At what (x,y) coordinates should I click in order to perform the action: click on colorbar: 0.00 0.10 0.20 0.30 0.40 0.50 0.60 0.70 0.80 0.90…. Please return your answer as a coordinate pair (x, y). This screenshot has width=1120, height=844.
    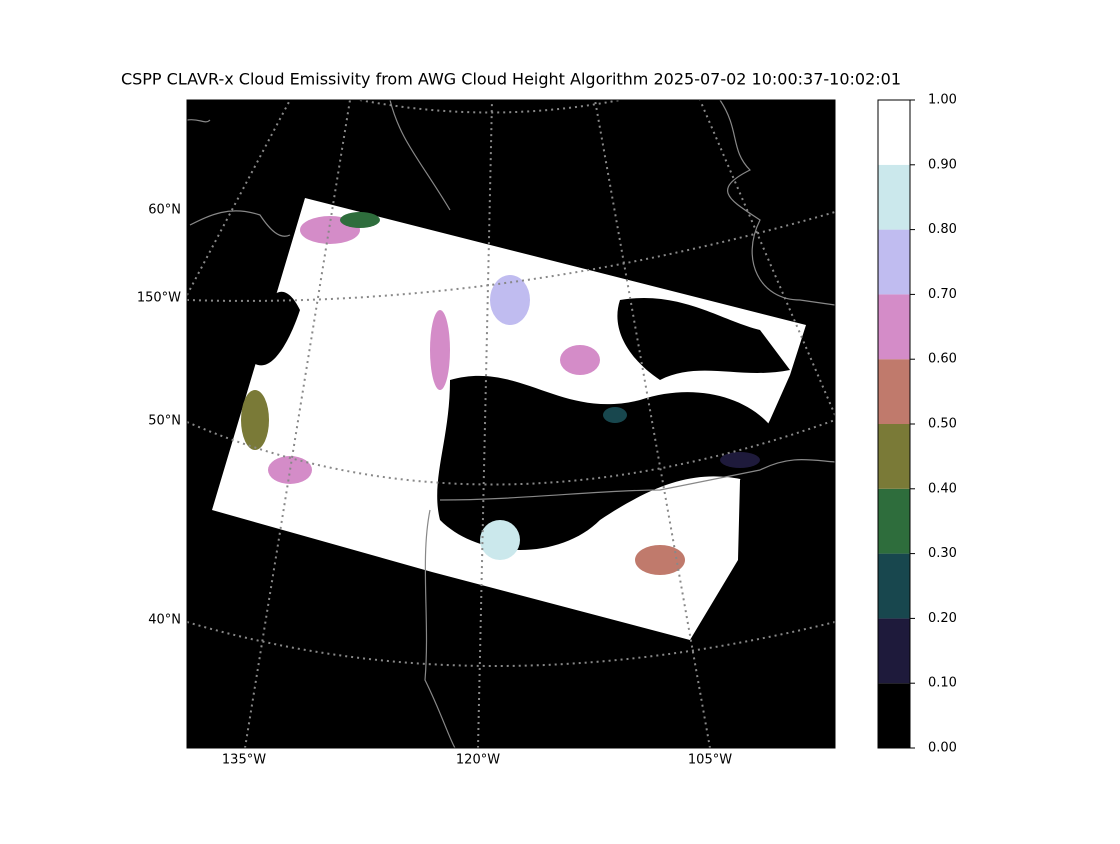
    Looking at the image, I should click on (917, 424).